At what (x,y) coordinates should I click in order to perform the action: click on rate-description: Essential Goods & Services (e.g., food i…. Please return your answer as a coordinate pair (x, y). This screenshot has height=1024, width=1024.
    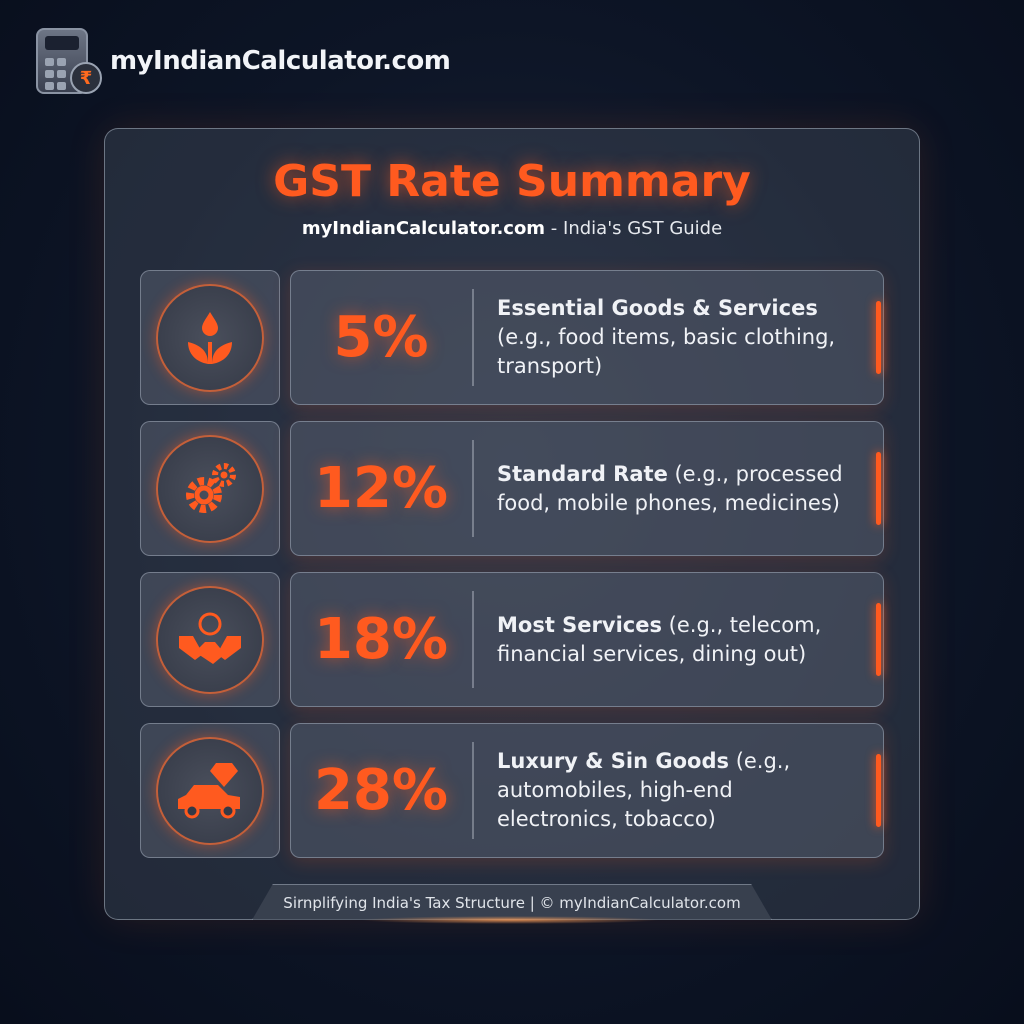
    Looking at the image, I should click on (666, 337).